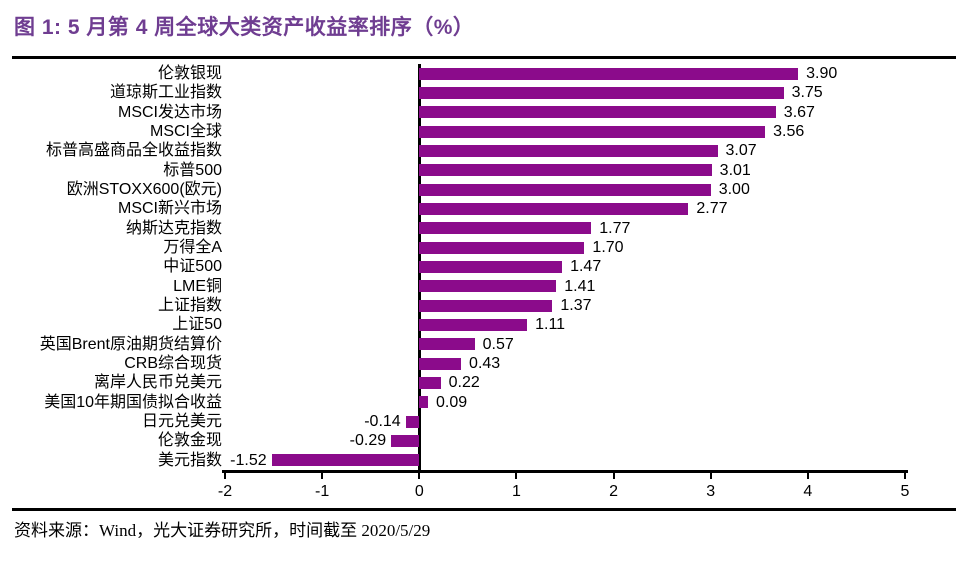 This screenshot has width=968, height=562. I want to click on source-note: 资料来源：Wind，光大证券研究所，时间截至 2020/5/29, so click(222, 530).